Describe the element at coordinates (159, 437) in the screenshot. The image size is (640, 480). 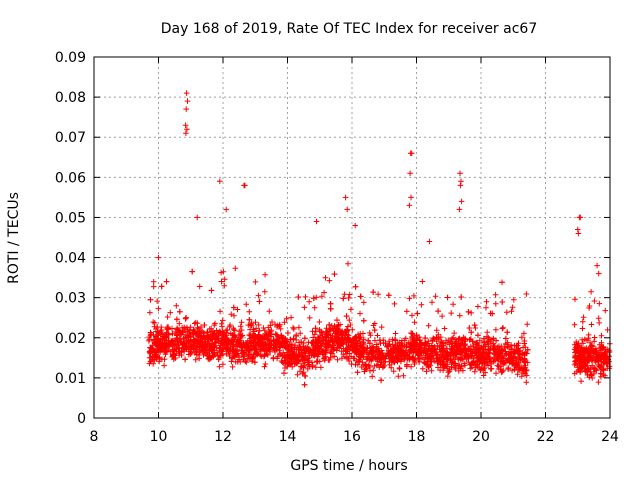
I see `x-tick-label: 10` at that location.